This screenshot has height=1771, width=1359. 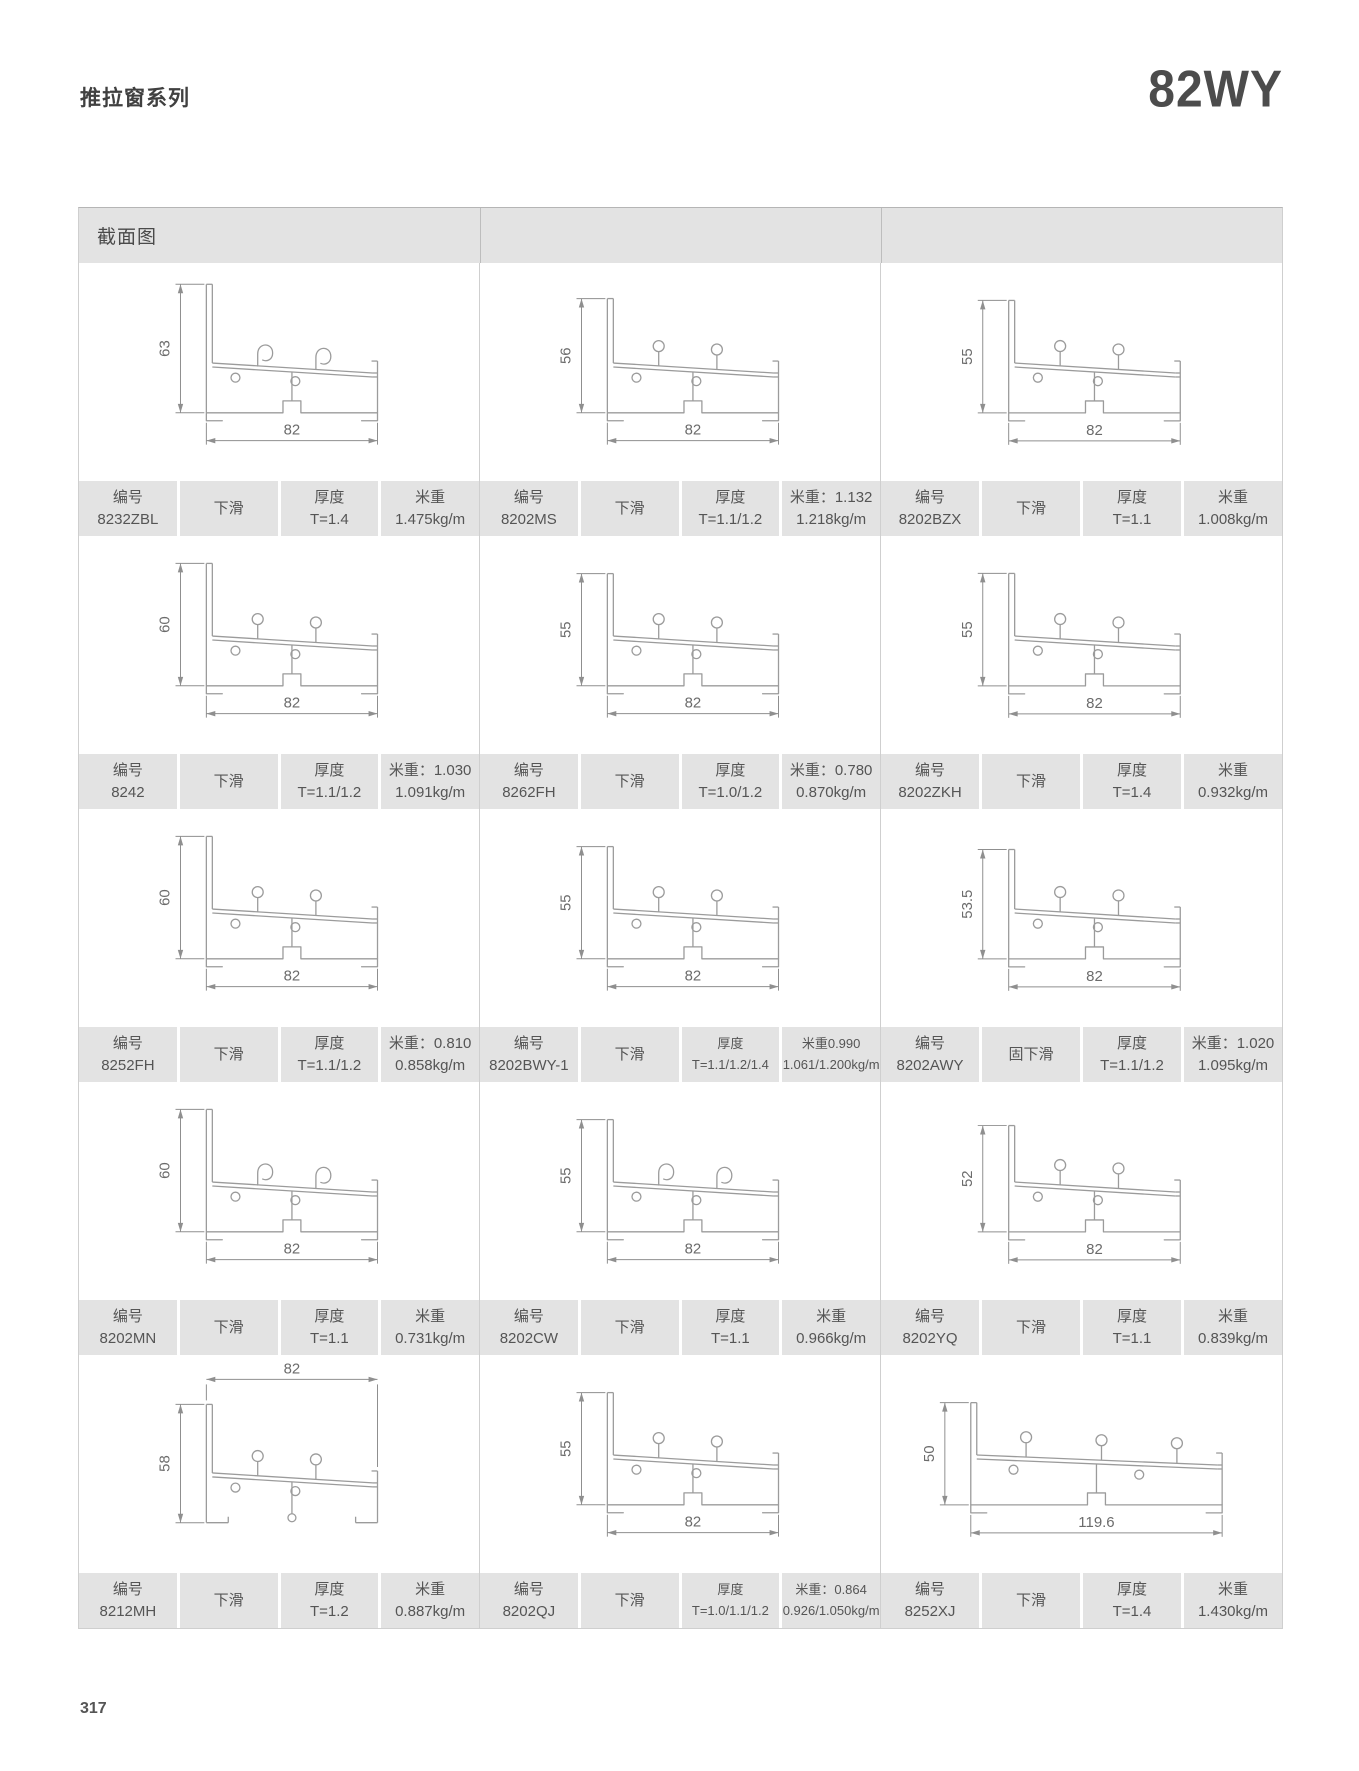 I want to click on weight-cell: 米重 0.932kg/m, so click(x=1233, y=781).